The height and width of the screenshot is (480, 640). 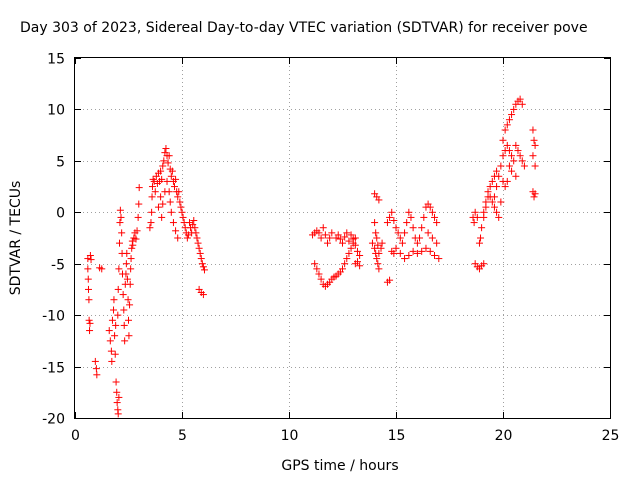 What do you see at coordinates (290, 436) in the screenshot?
I see `x-tick-label: 10` at bounding box center [290, 436].